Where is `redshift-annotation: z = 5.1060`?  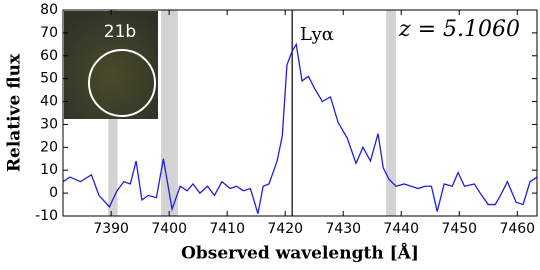 redshift-annotation: z = 5.1060 is located at coordinates (459, 29).